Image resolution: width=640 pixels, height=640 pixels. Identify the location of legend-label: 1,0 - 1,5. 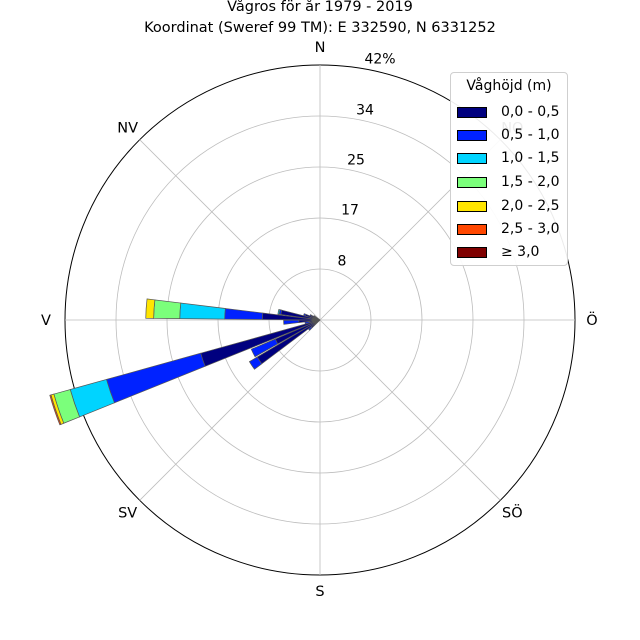
(530, 158).